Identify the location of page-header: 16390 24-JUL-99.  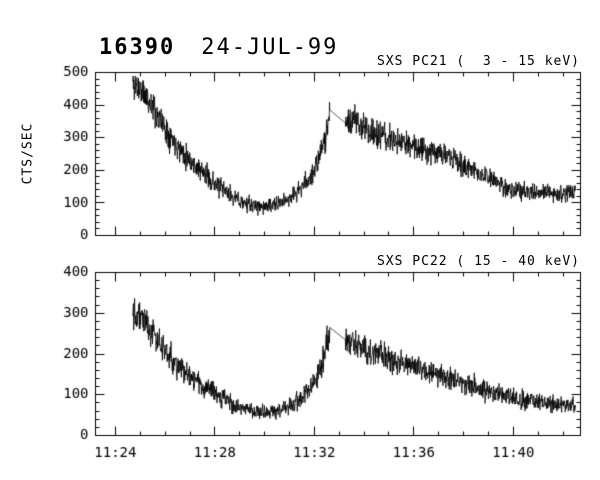
(188, 47).